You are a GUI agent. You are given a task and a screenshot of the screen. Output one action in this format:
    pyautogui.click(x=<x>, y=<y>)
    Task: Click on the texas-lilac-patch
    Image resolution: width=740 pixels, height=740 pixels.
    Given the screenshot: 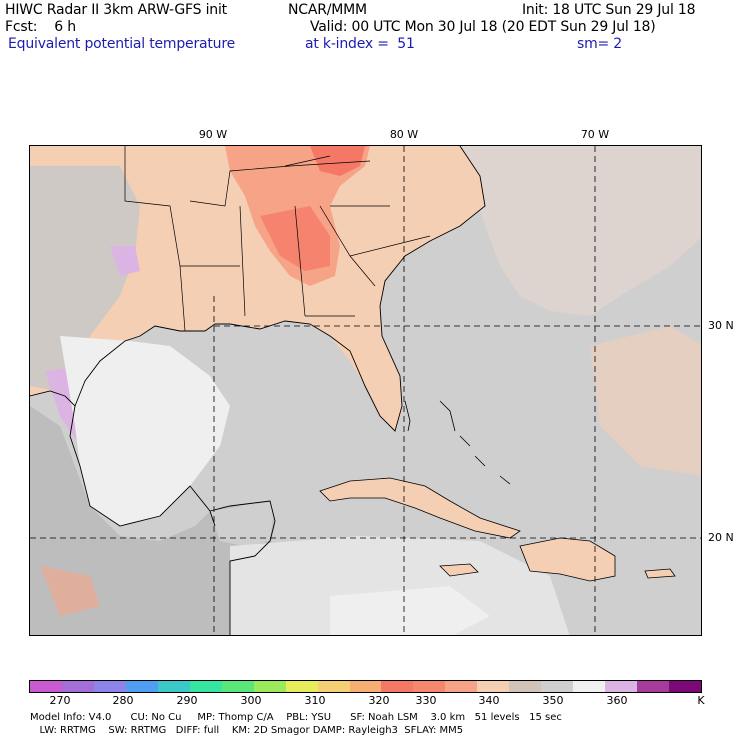 What is the action you would take?
    pyautogui.click(x=125, y=261)
    